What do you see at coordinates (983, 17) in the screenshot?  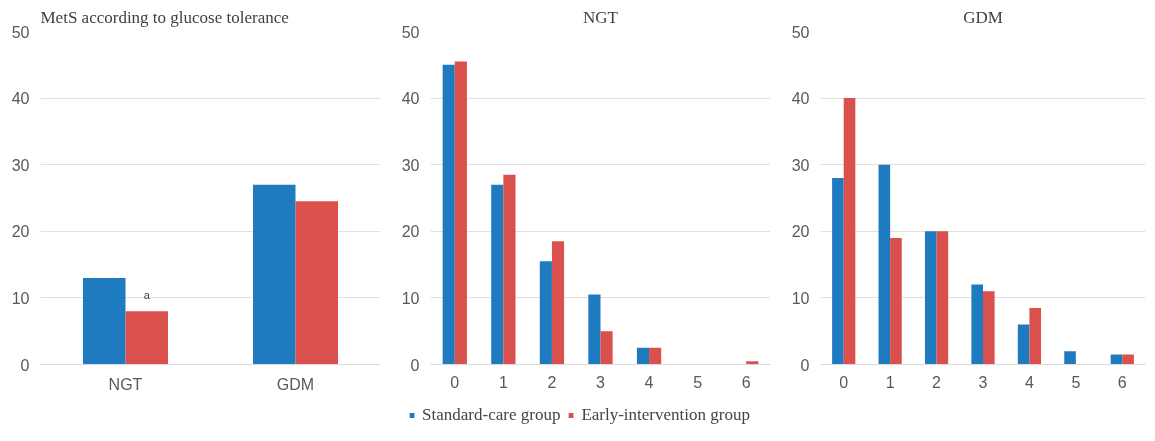 I see `chart-title: GDM` at bounding box center [983, 17].